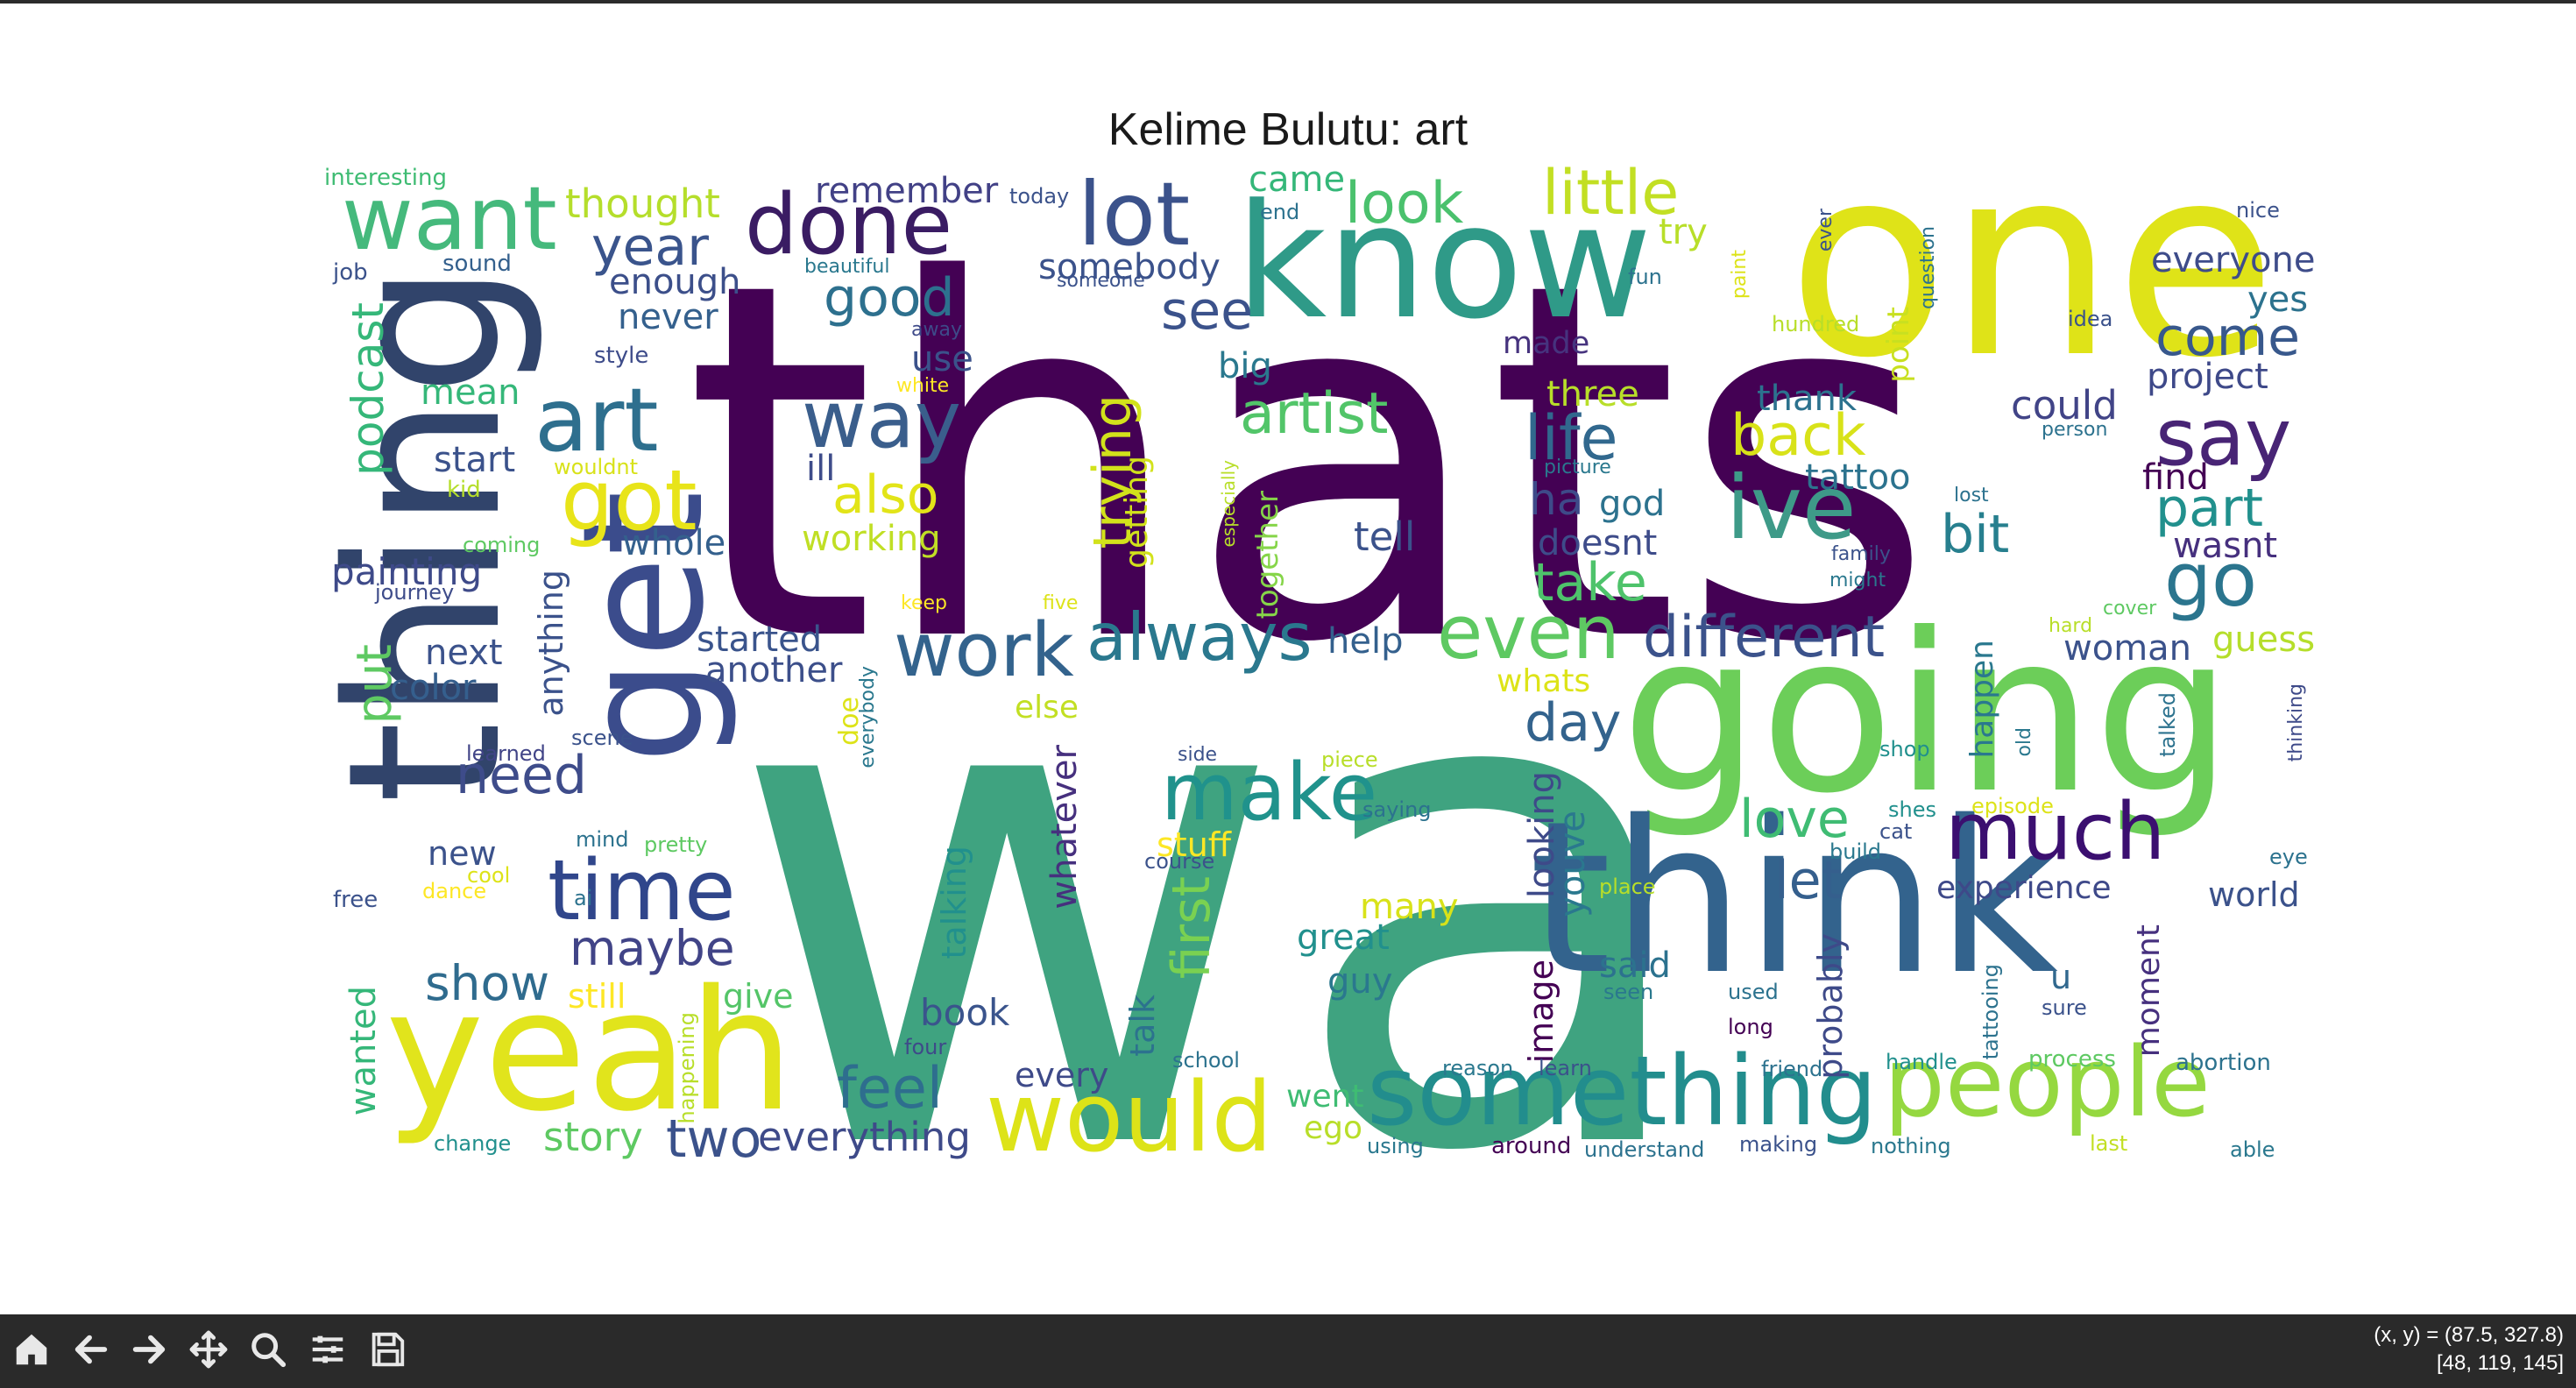  Describe the element at coordinates (1395, 1146) in the screenshot. I see `word-using: using` at that location.